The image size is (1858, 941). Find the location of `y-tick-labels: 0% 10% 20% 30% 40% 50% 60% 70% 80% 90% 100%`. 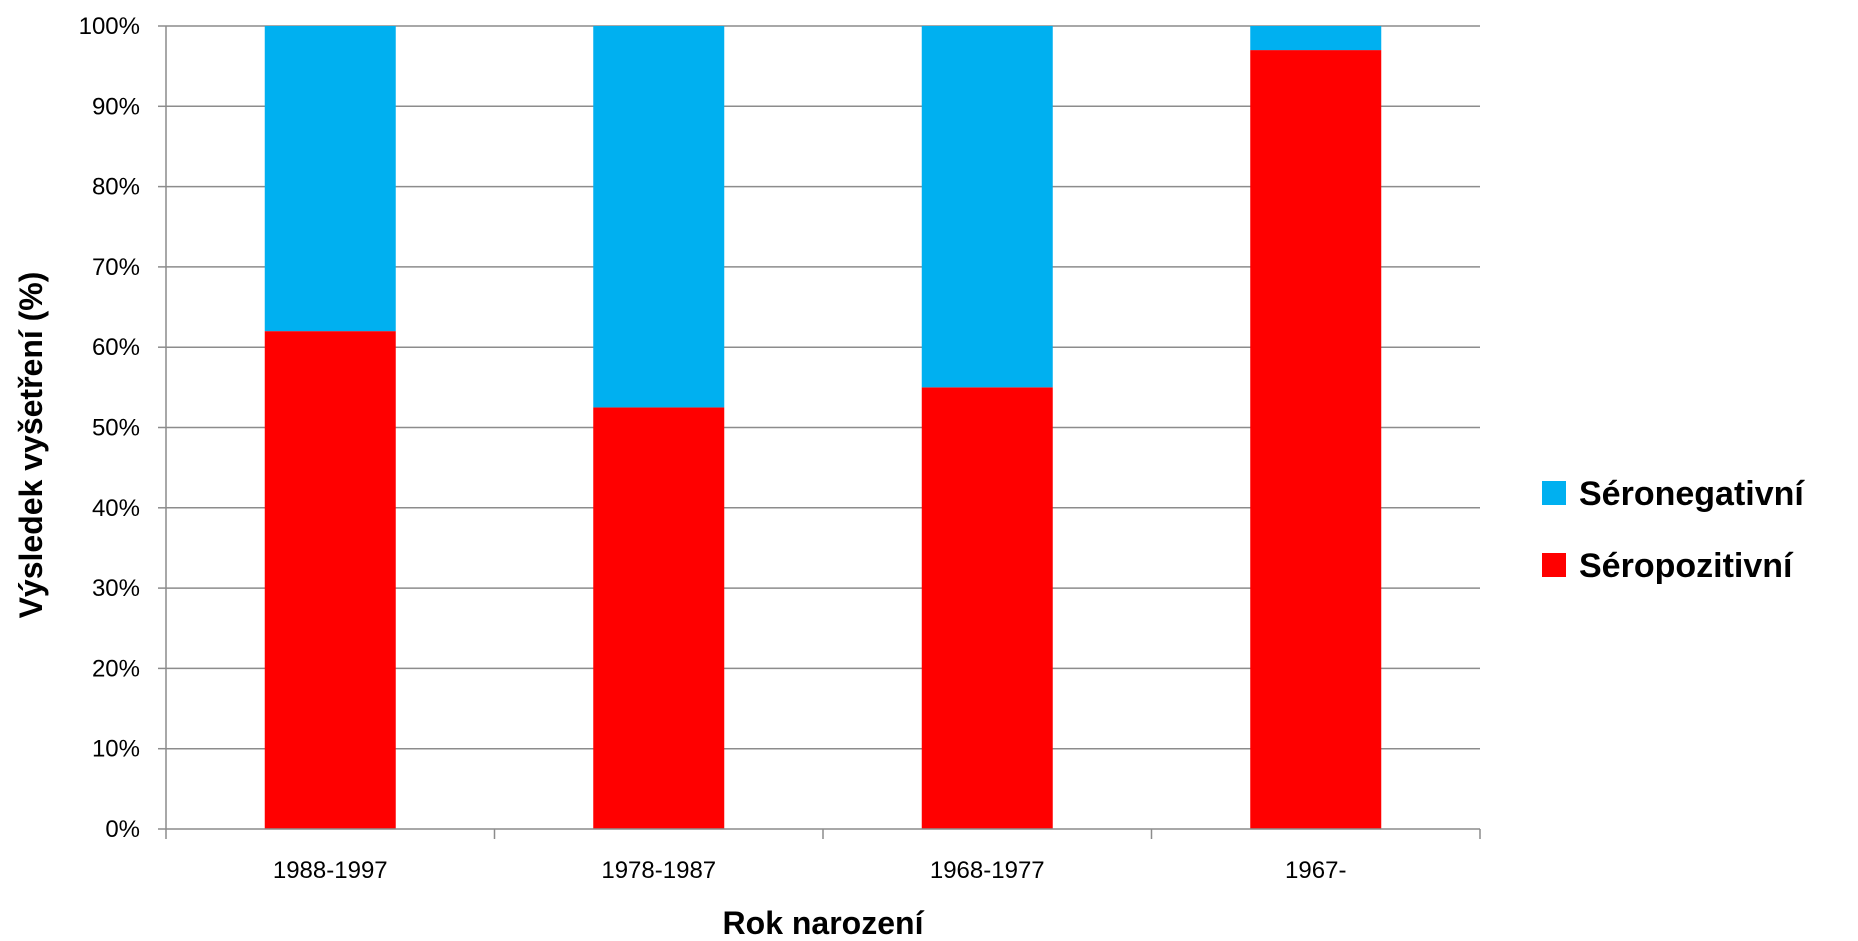

y-tick-labels: 0% 10% 20% 30% 40% 50% 60% 70% 80% 90% 100% is located at coordinates (109, 428).